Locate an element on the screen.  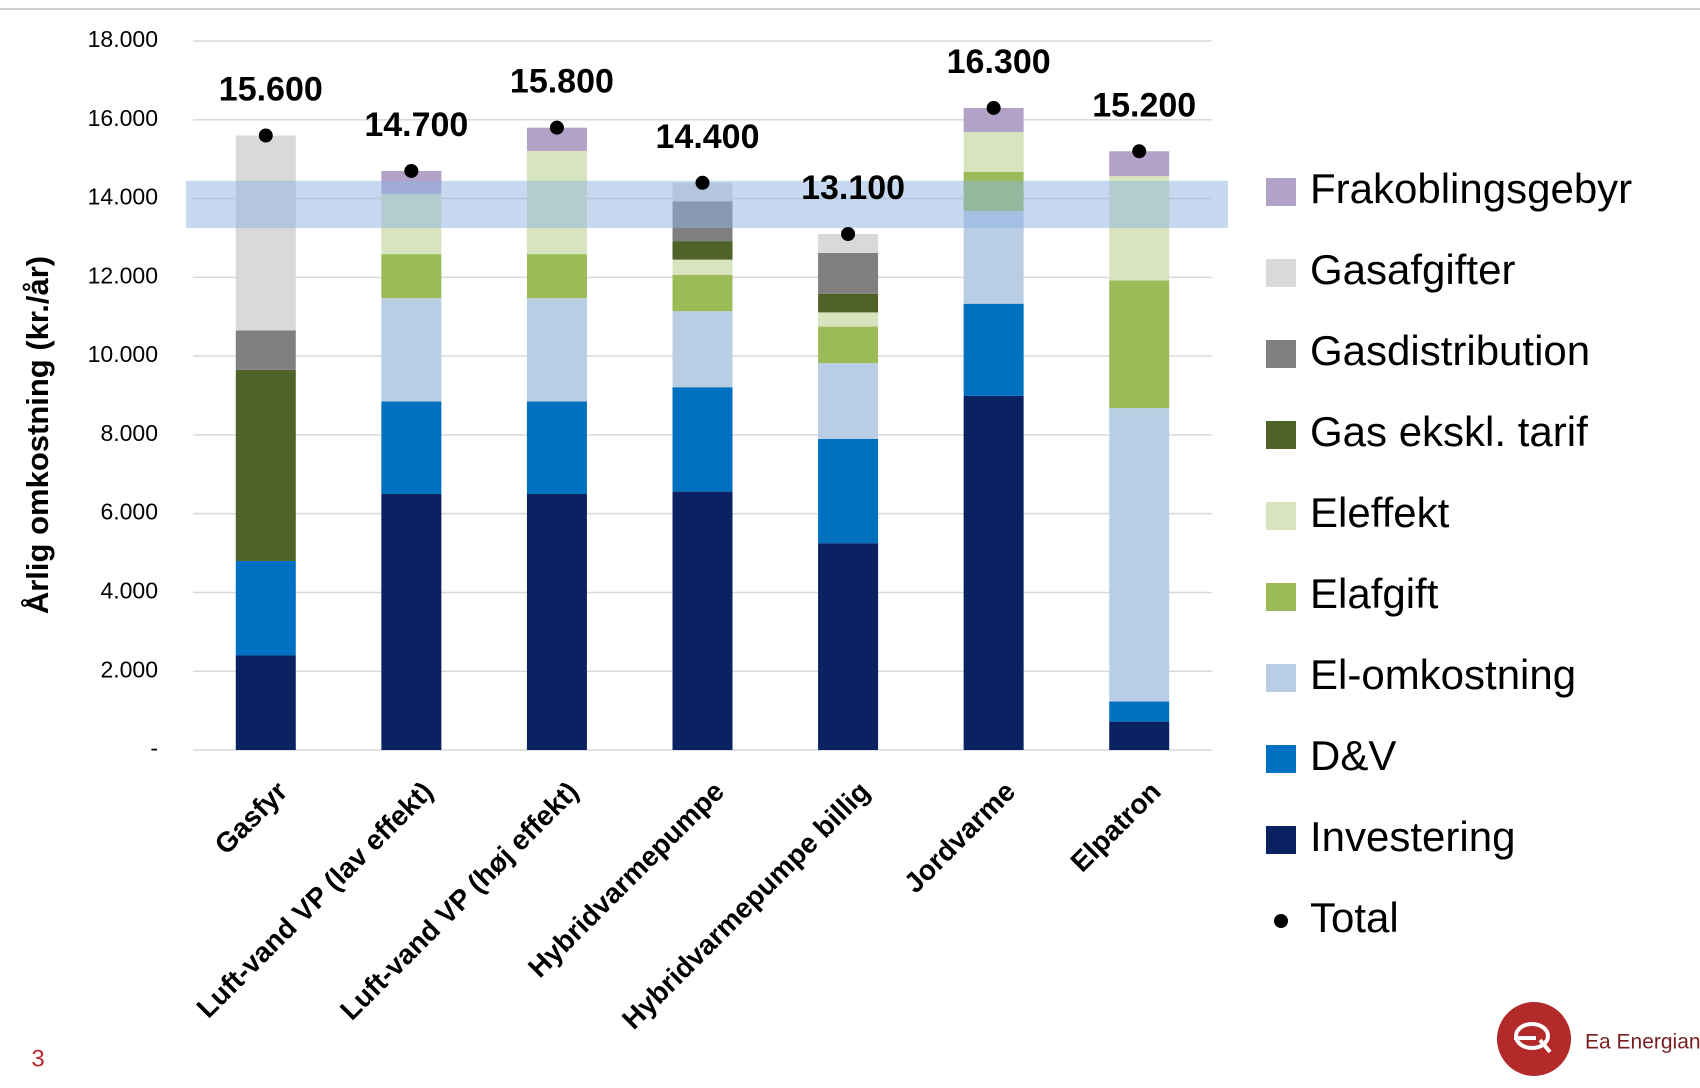
legend-dot is located at coordinates (1281, 921).